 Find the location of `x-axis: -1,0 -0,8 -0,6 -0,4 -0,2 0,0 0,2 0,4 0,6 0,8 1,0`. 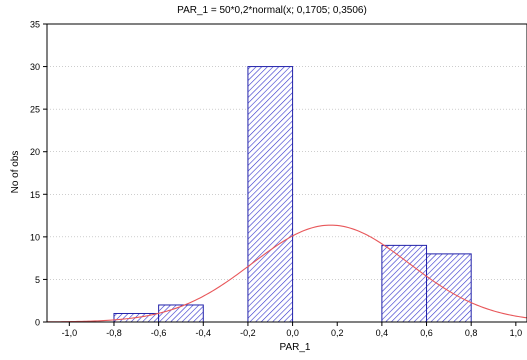

x-axis: -1,0 -0,8 -0,6 -0,4 -0,2 0,0 0,2 0,4 0,6 0,8 1,0 is located at coordinates (292, 330).